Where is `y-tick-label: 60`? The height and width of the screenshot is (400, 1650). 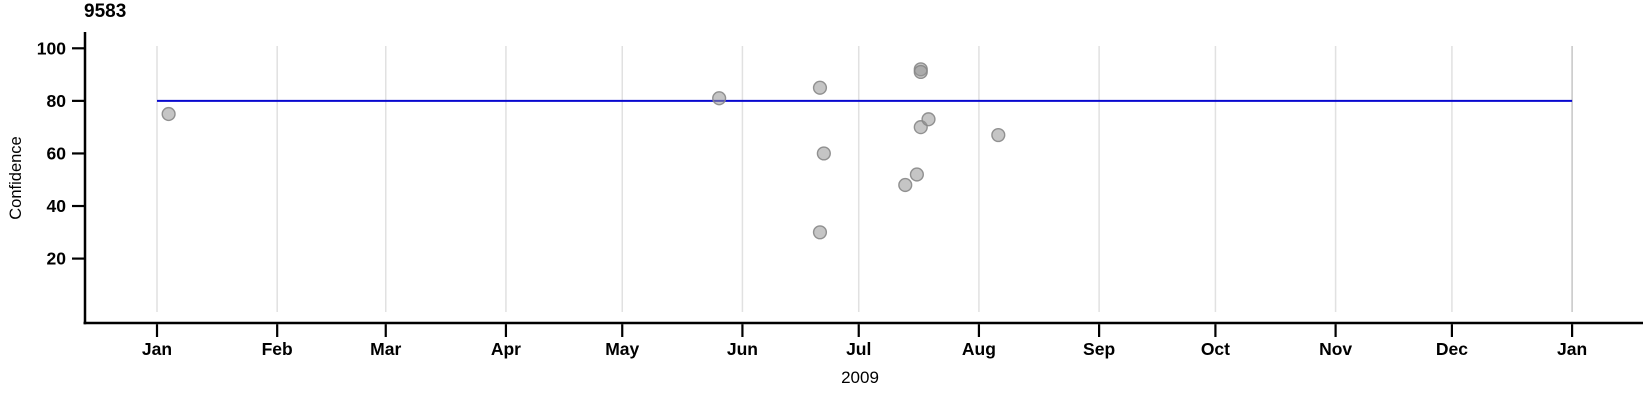 y-tick-label: 60 is located at coordinates (57, 153).